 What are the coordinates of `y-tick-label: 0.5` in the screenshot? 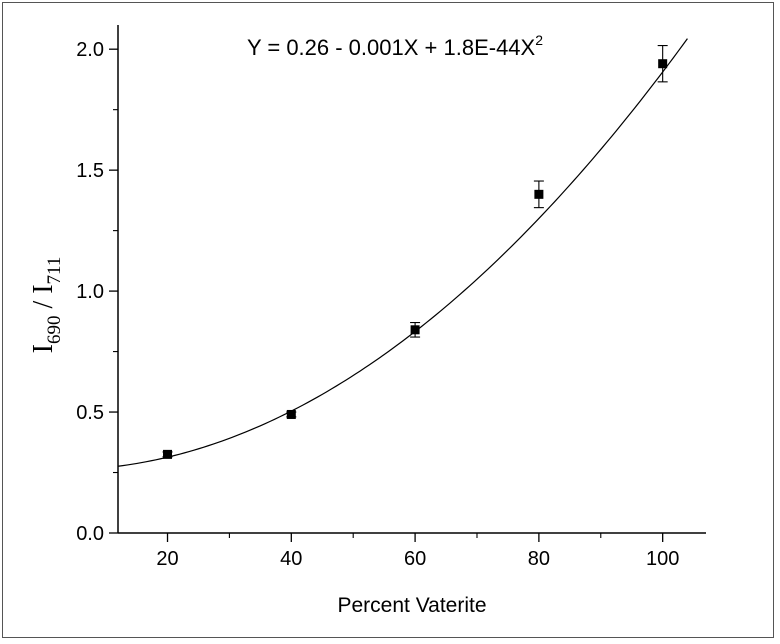 It's located at (90, 413).